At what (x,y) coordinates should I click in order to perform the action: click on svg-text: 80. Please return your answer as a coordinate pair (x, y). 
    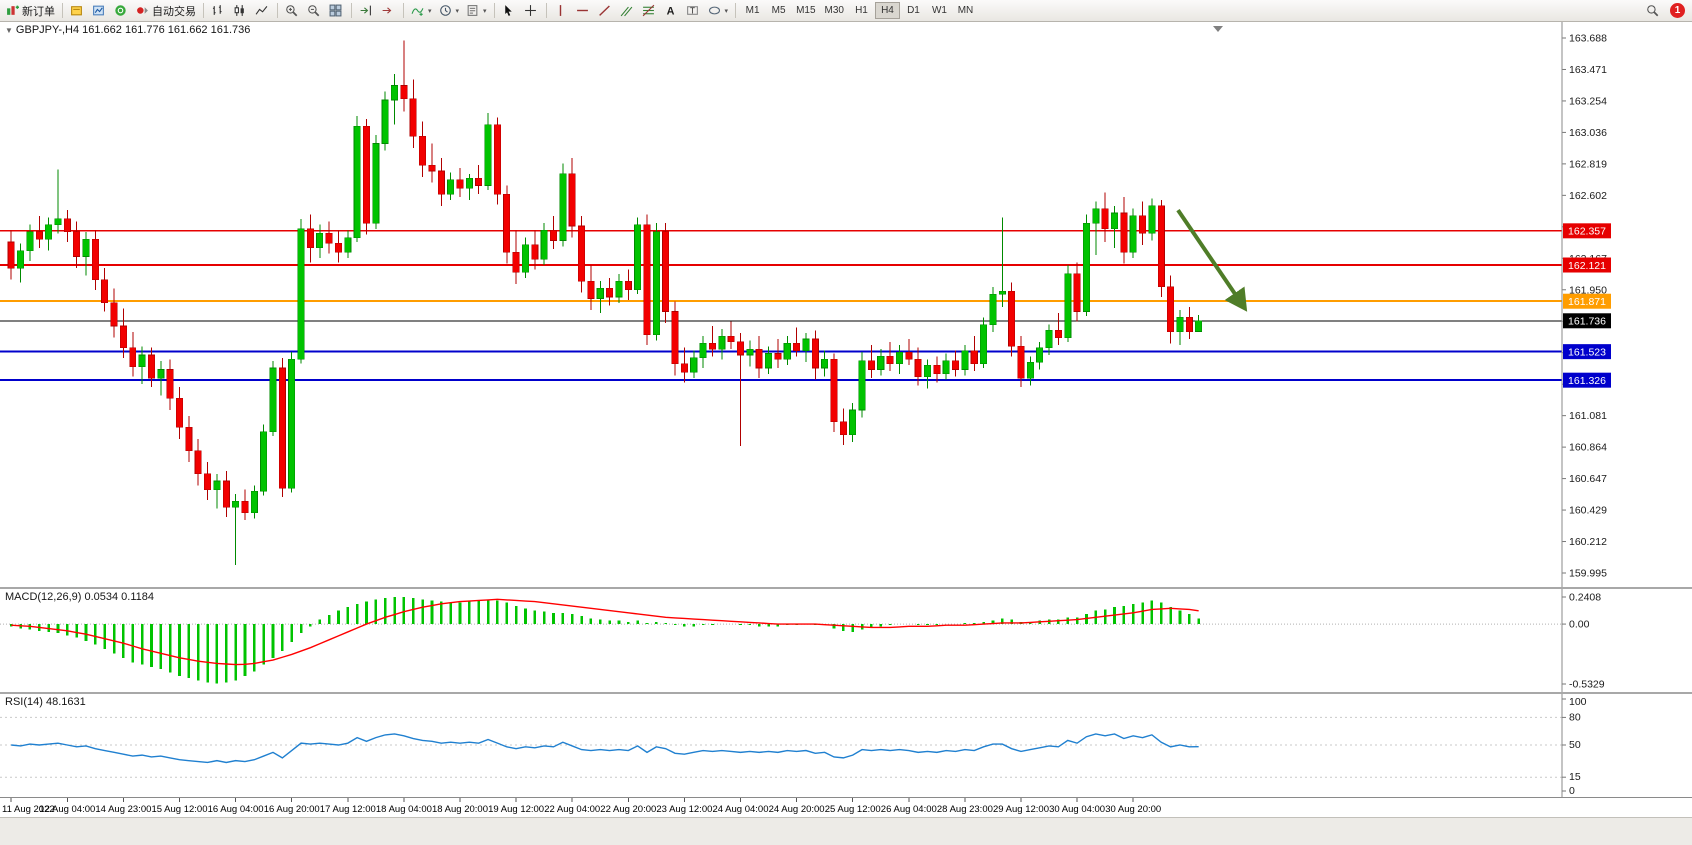
    Looking at the image, I should click on (1575, 717).